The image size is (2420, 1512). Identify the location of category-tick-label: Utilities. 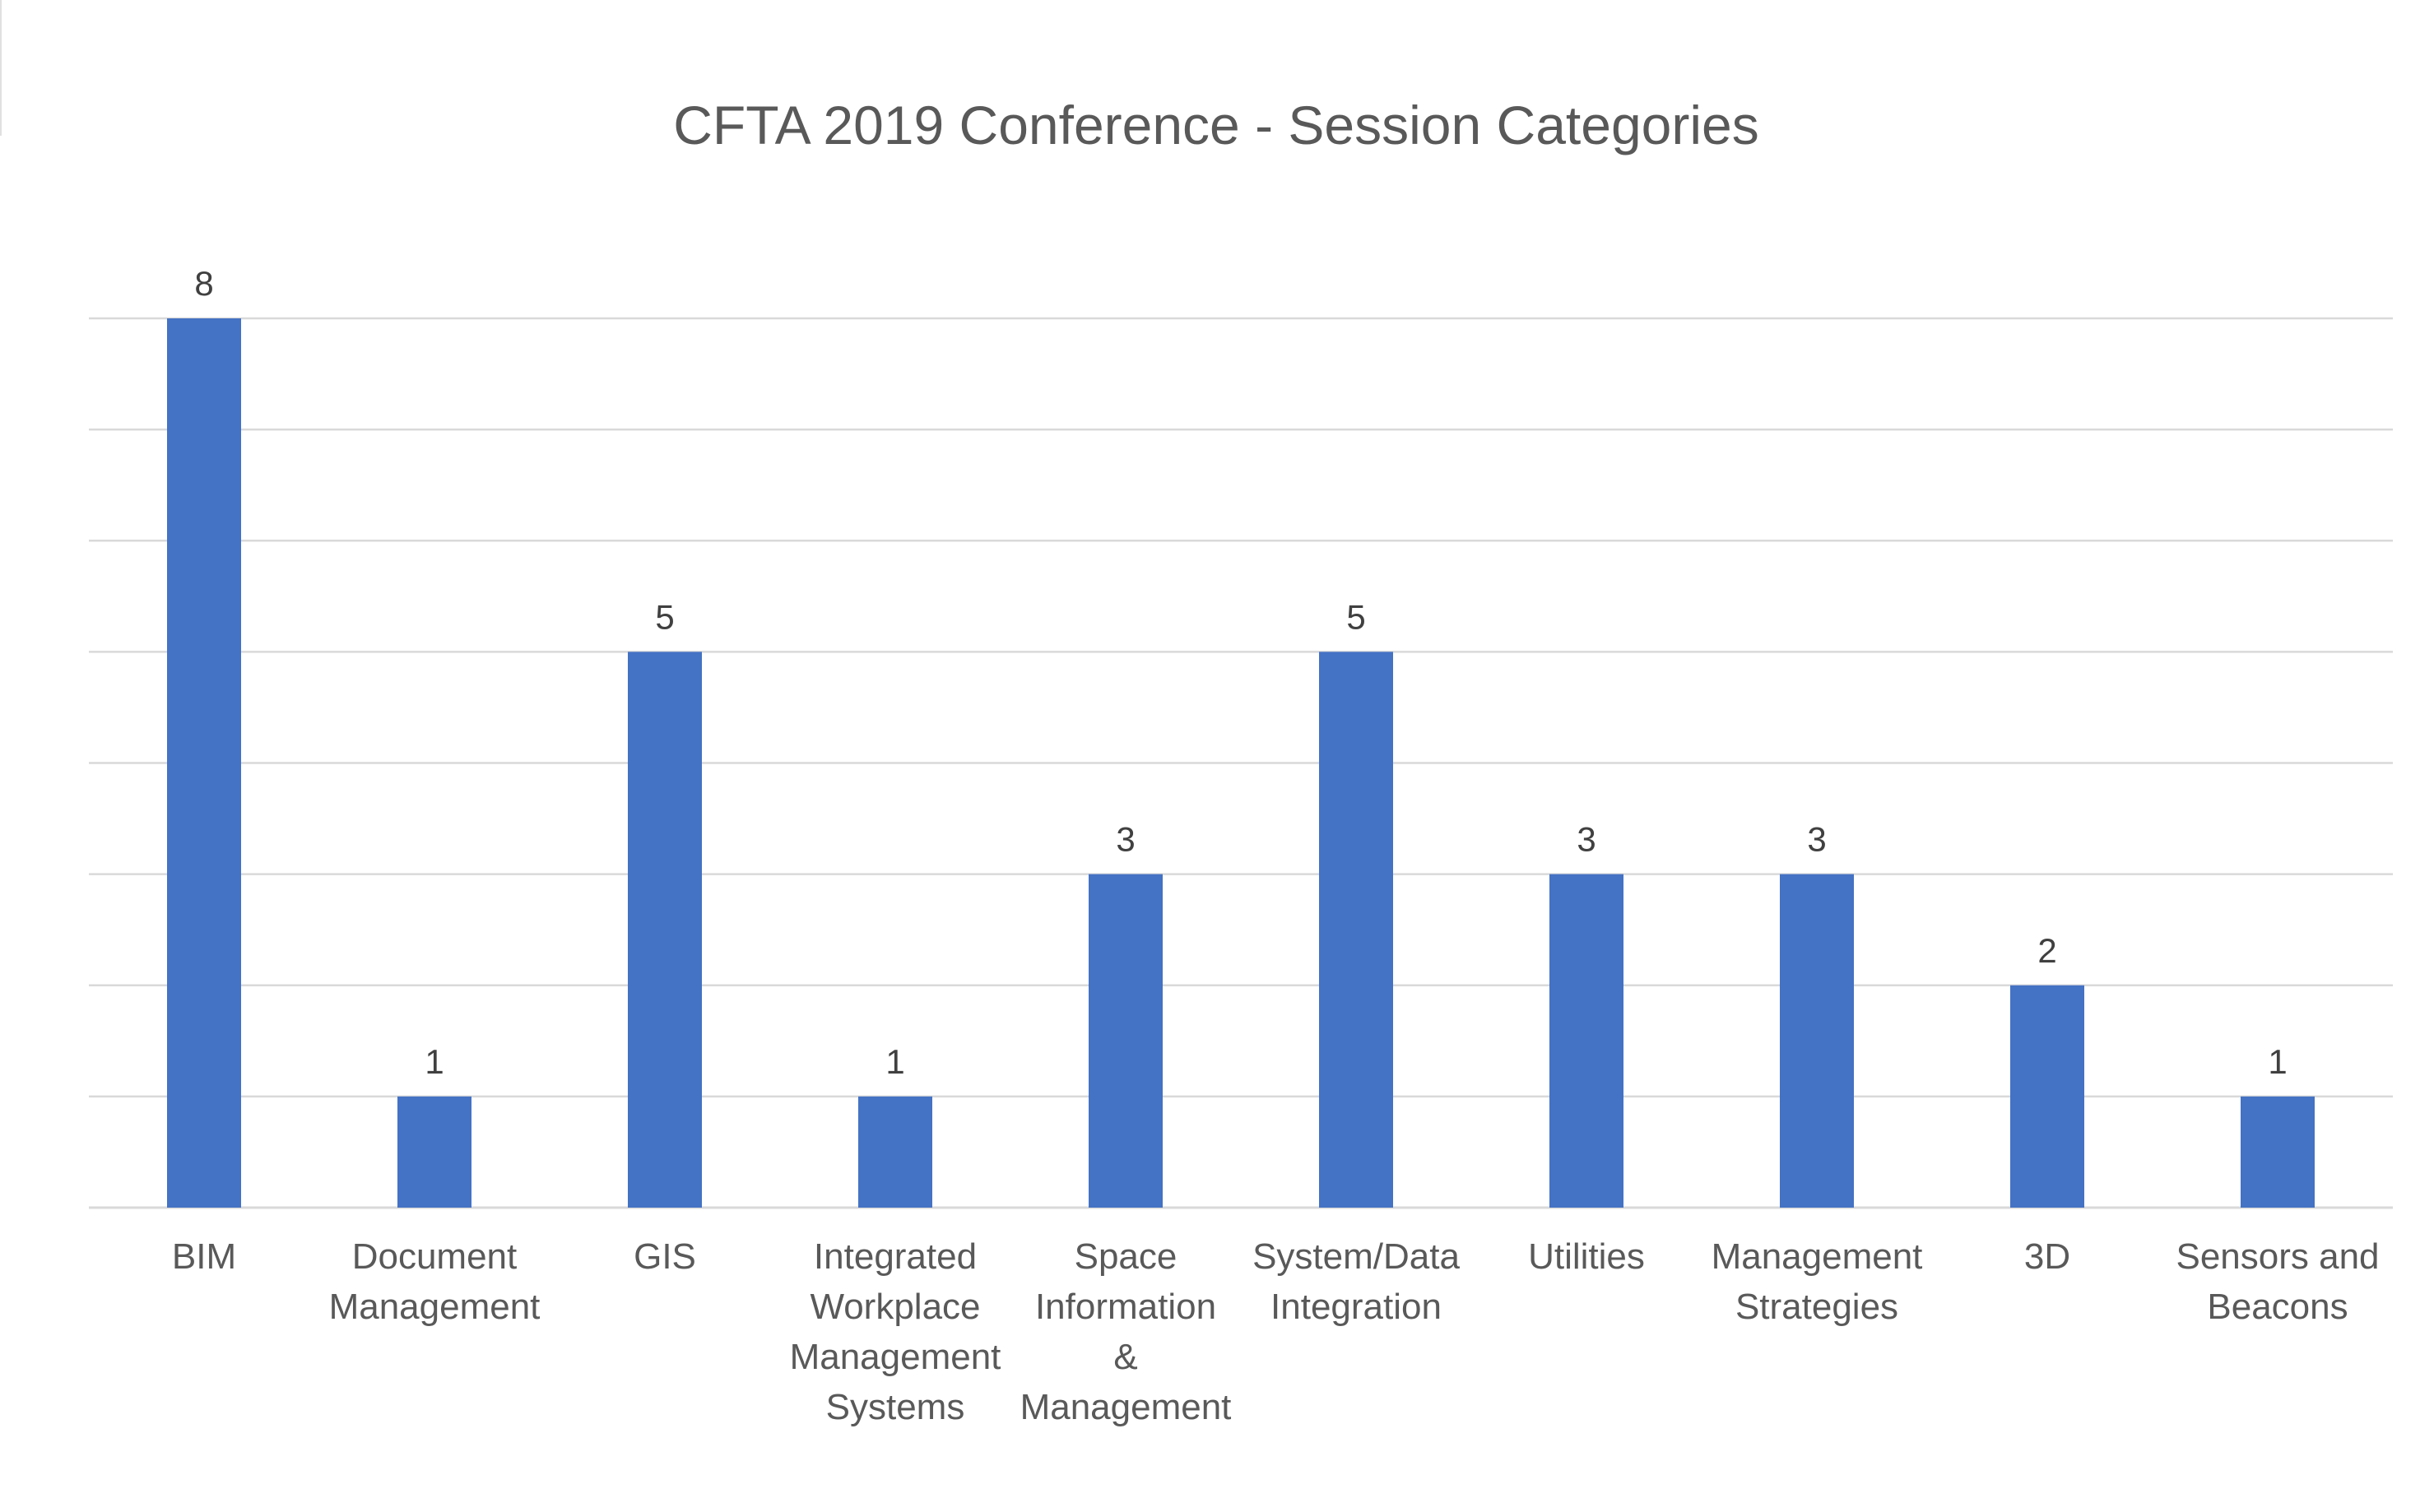
(1586, 1256).